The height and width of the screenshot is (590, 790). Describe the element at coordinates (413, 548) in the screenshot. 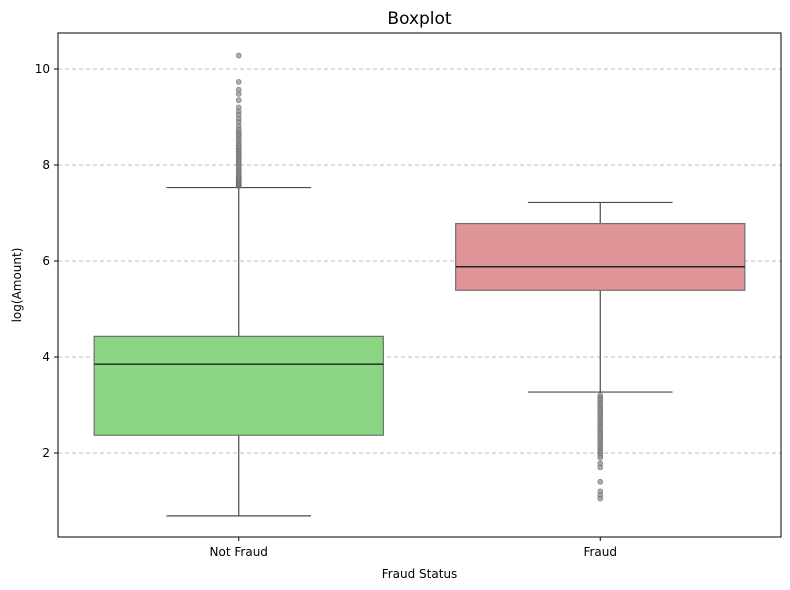

I see `x-ticks: Not Fraud Fraud` at that location.